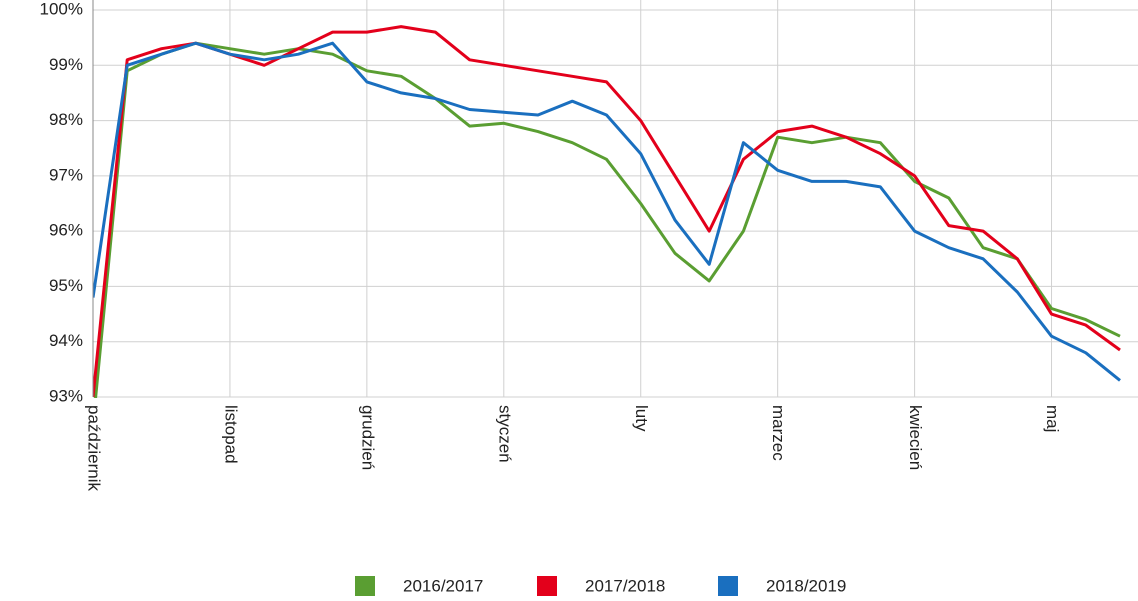  Describe the element at coordinates (1052, 418) in the screenshot. I see `x-tick-label: maj` at that location.